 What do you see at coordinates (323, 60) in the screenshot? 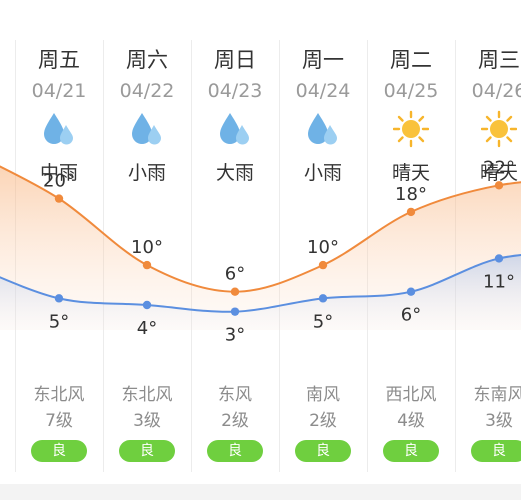
I see `weekday-label: 周一` at bounding box center [323, 60].